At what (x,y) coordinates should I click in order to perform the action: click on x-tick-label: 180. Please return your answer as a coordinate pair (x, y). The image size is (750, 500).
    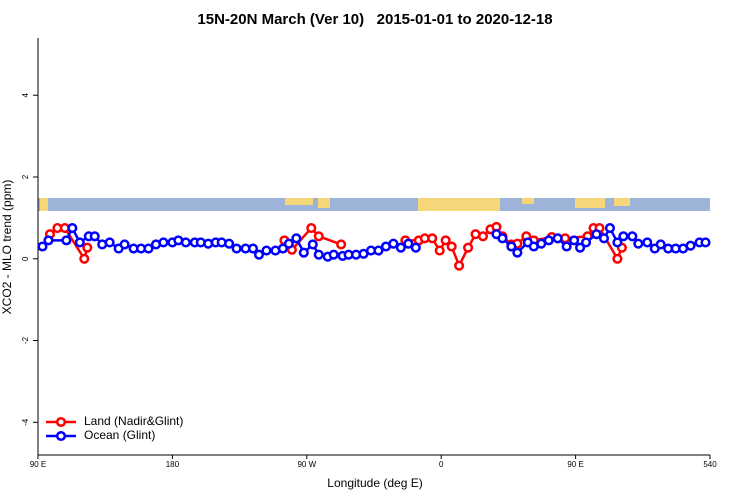
    Looking at the image, I should click on (173, 464).